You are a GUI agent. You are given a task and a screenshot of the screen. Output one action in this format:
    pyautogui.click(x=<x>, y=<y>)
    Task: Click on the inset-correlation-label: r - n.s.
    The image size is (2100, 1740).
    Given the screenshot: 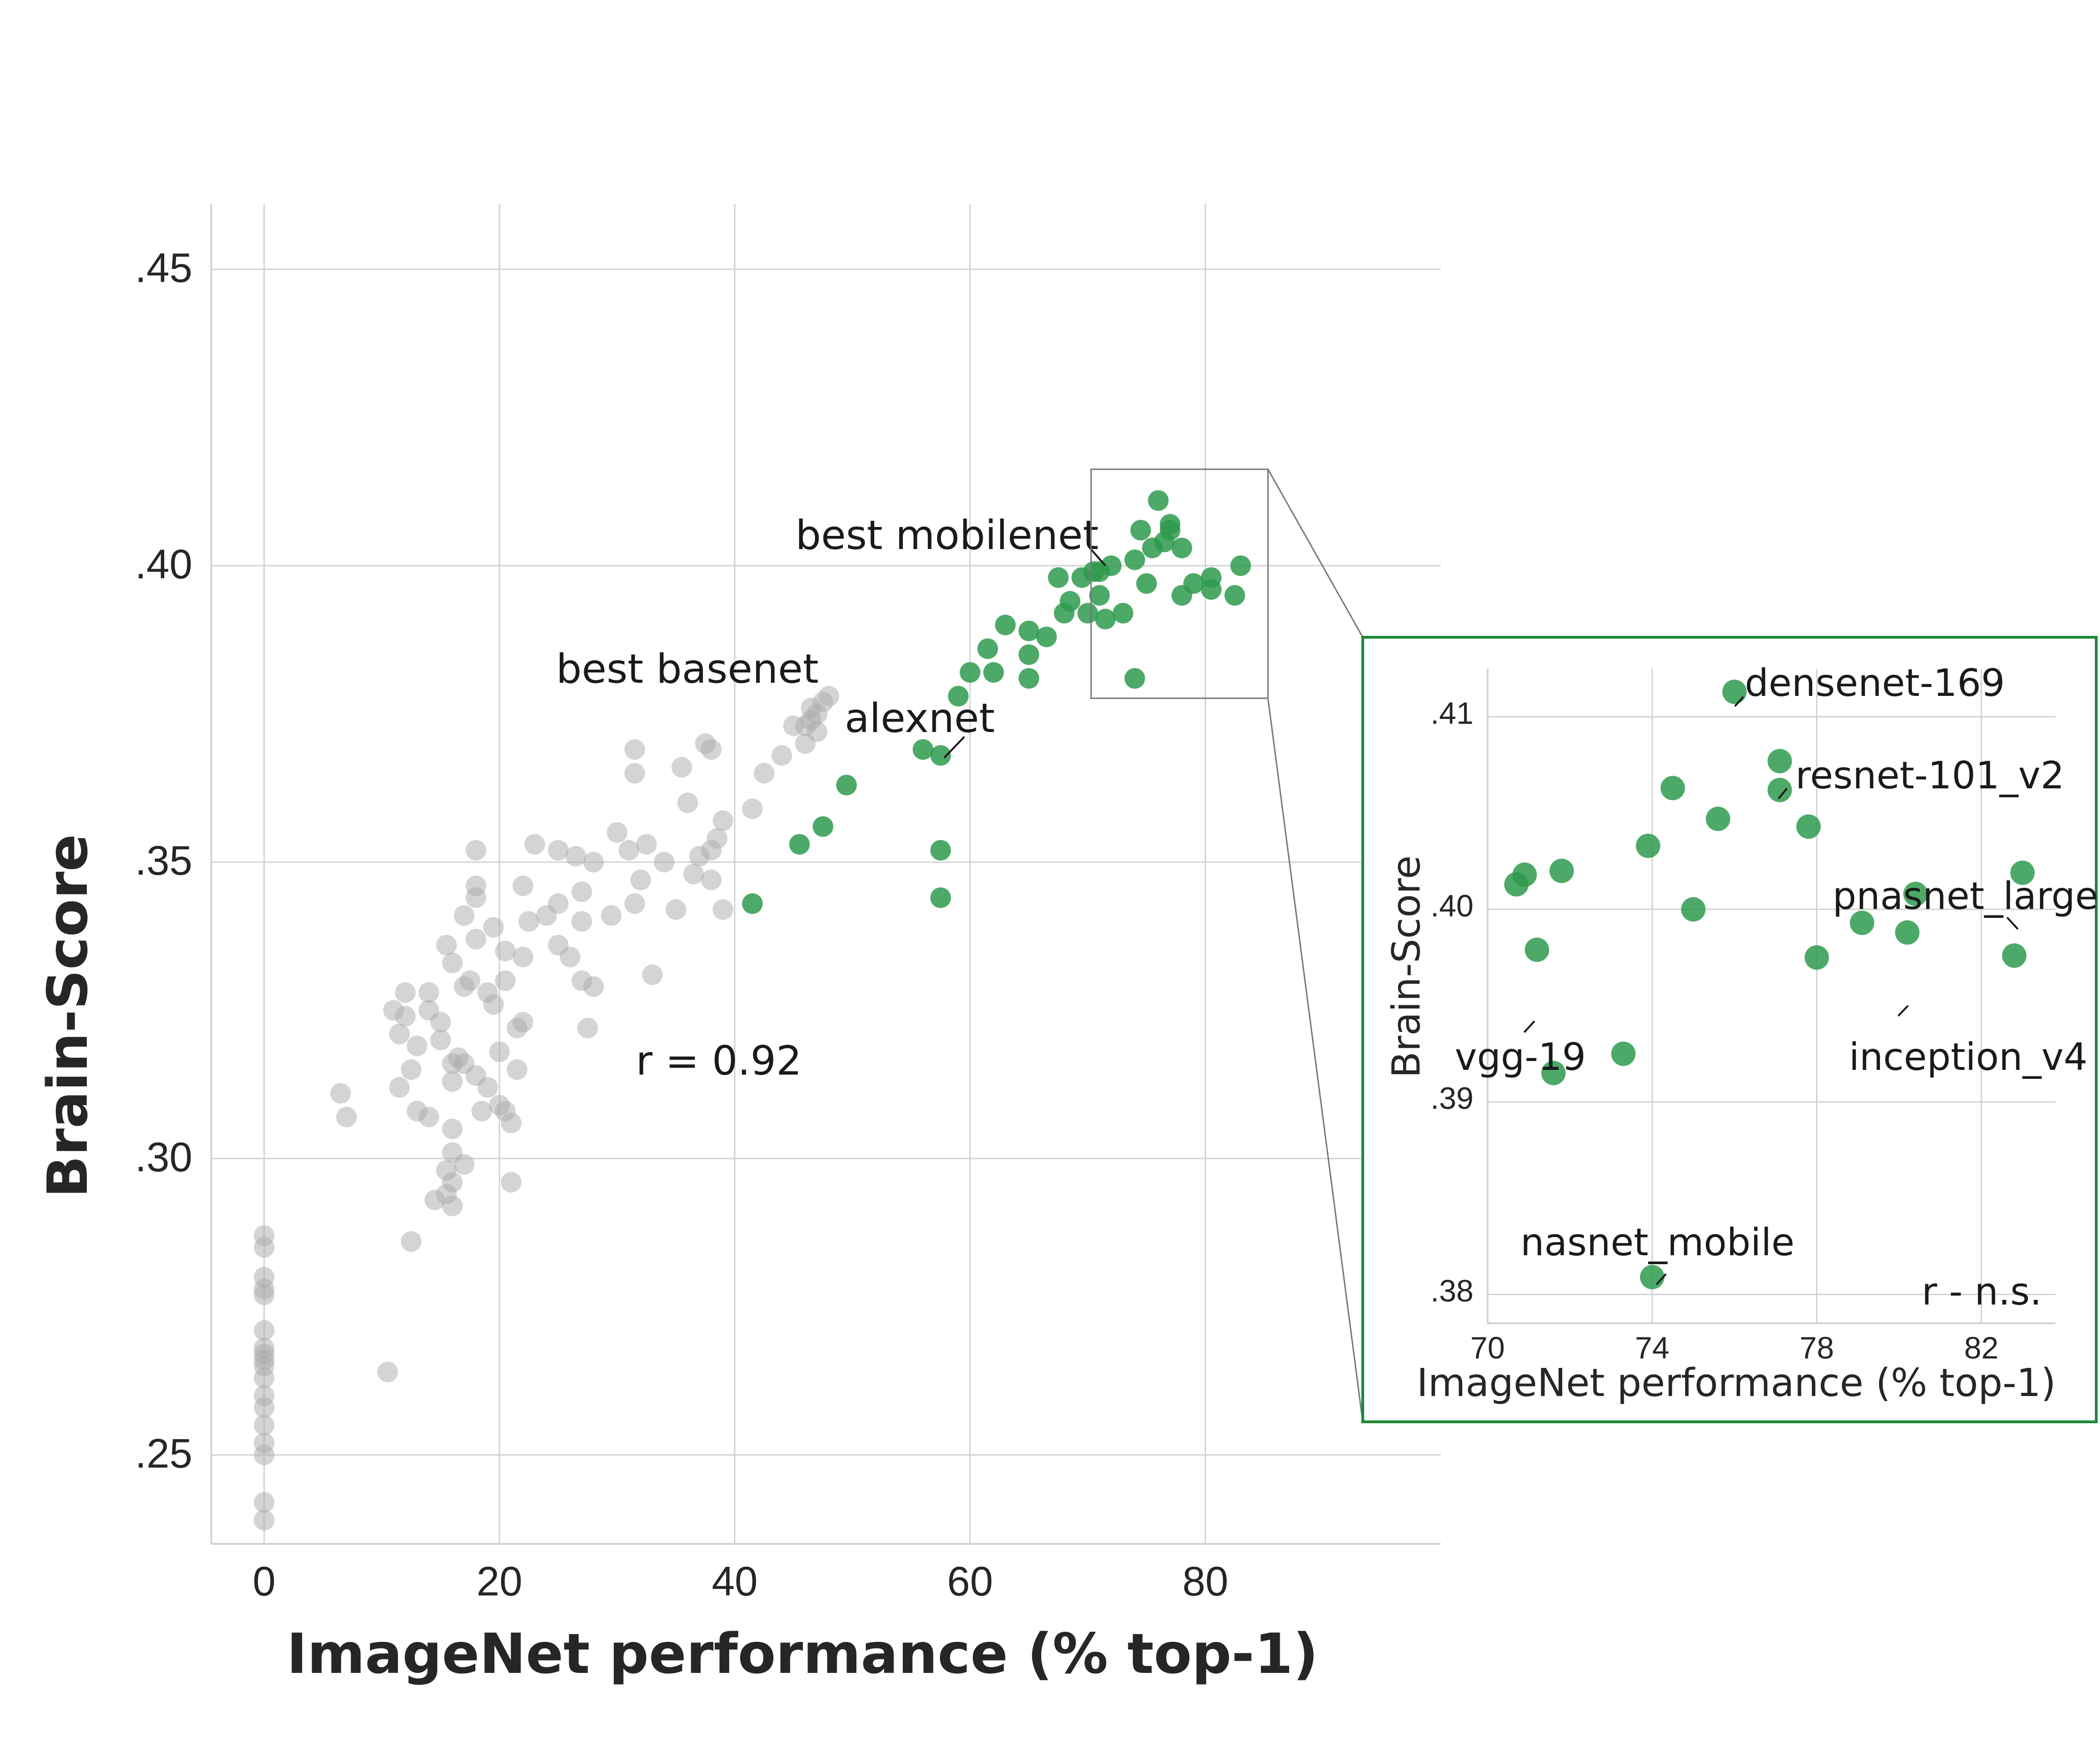 What is the action you would take?
    pyautogui.click(x=1982, y=1291)
    